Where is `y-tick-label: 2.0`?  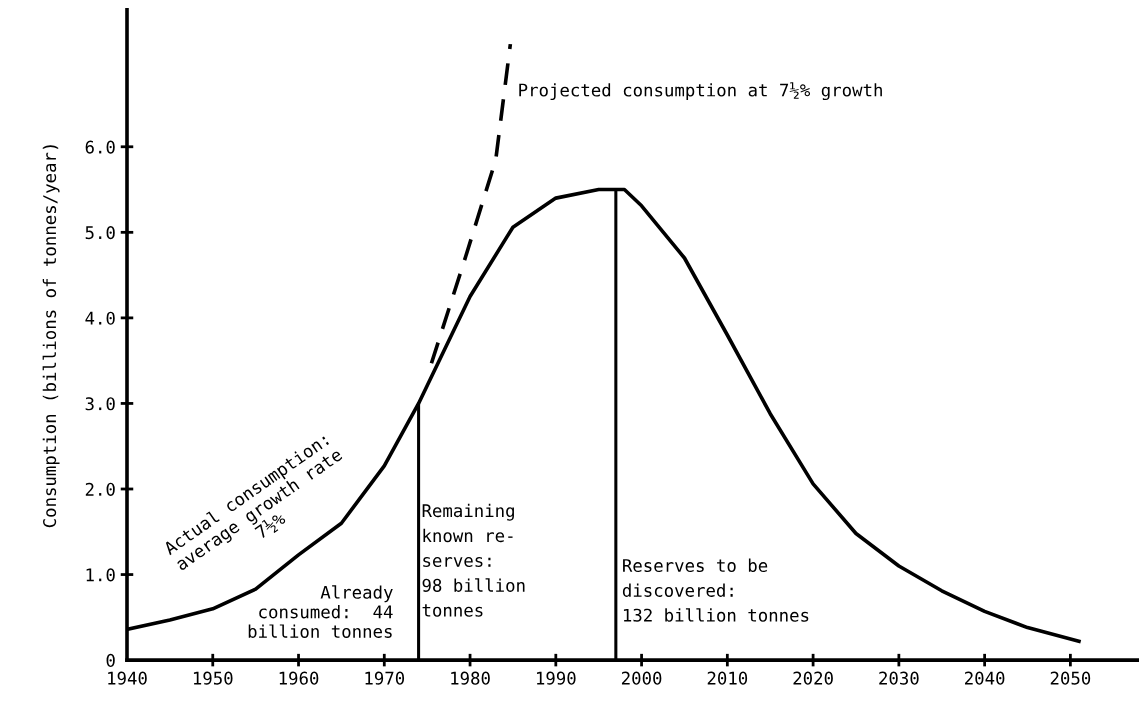 y-tick-label: 2.0 is located at coordinates (100, 489).